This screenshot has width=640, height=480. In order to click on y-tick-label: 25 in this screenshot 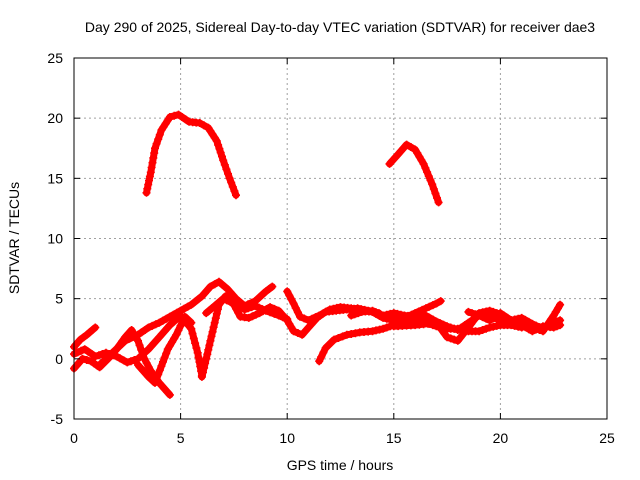, I will do `click(55, 58)`.